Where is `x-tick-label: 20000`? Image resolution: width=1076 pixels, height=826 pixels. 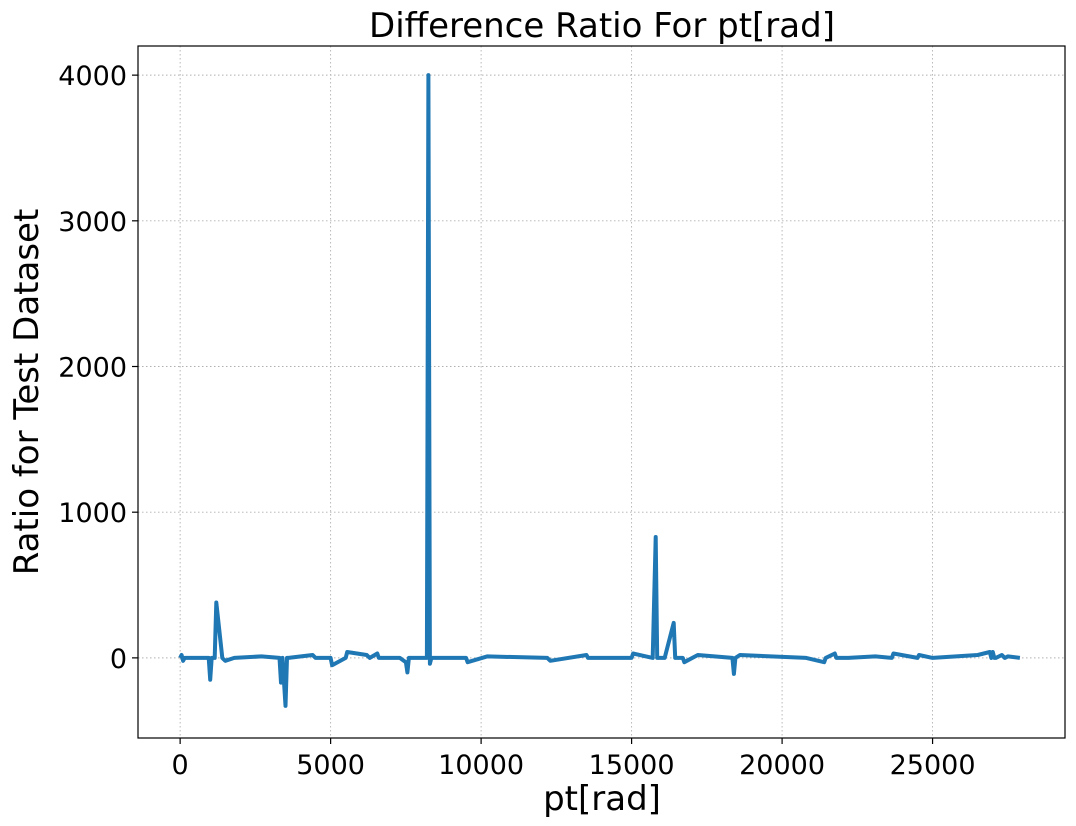
x-tick-label: 20000 is located at coordinates (782, 765).